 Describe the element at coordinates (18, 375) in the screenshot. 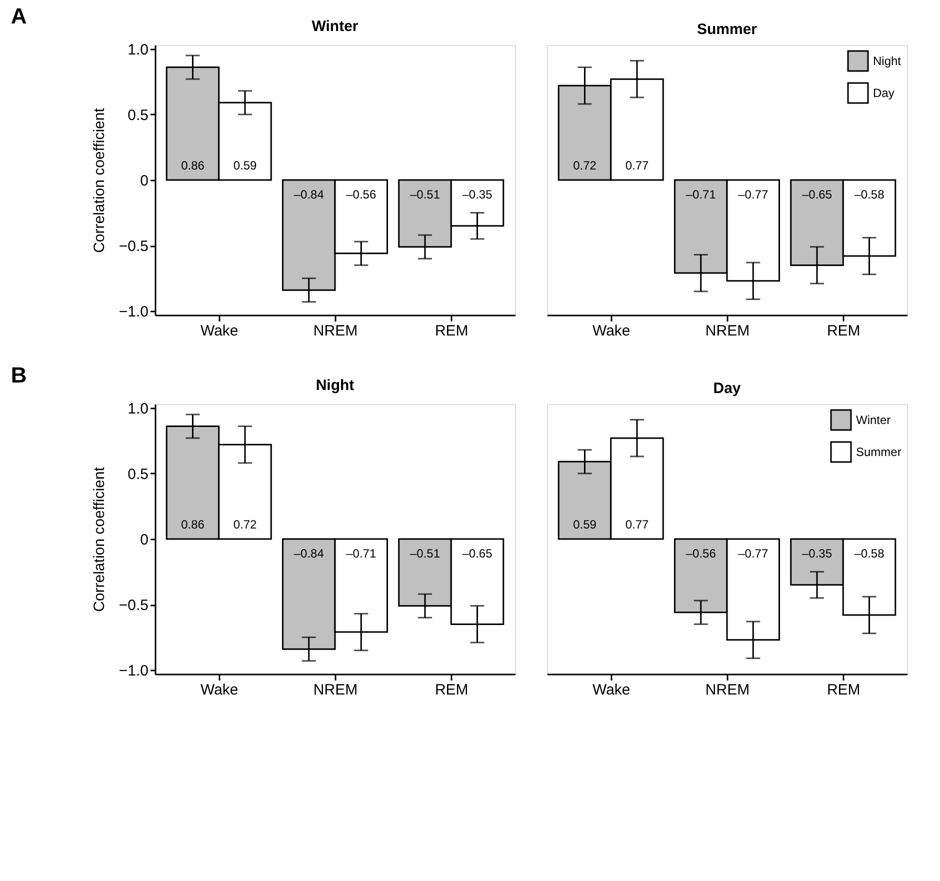

I see `text: B` at that location.